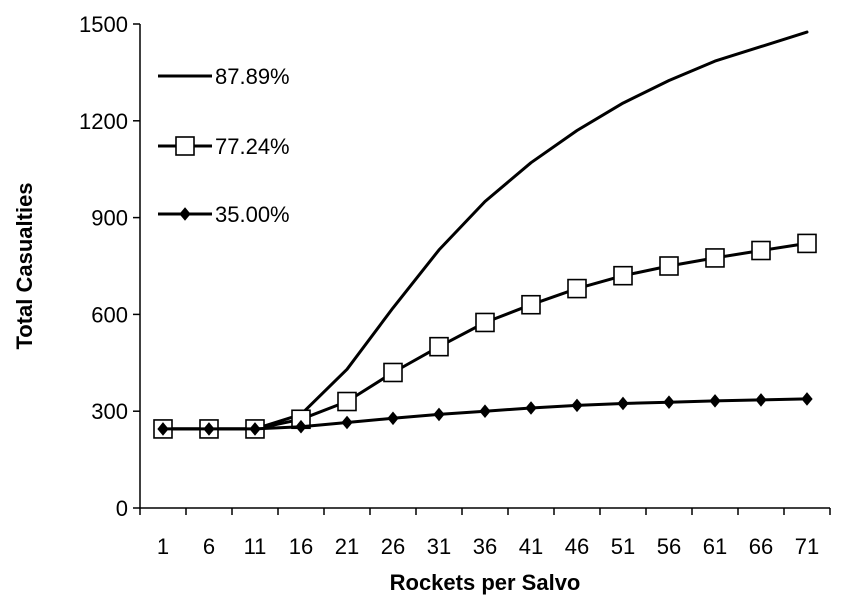  What do you see at coordinates (669, 546) in the screenshot?
I see `x-tick-label: 56` at bounding box center [669, 546].